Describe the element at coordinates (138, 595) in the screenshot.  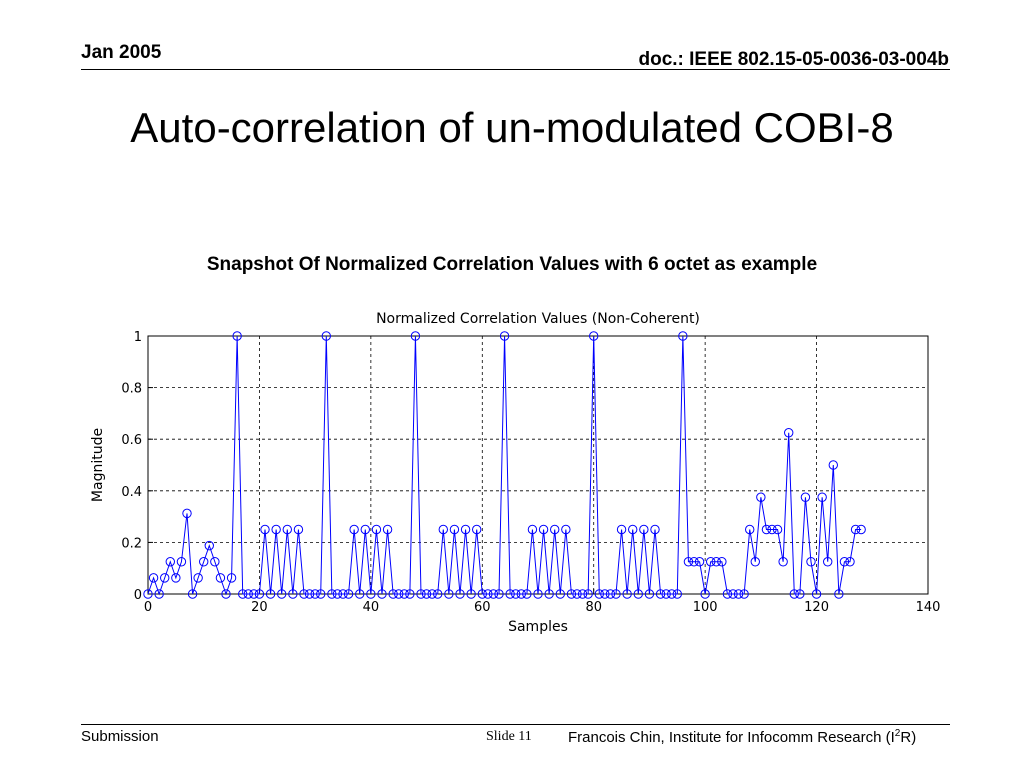
I see `y-tick-label: 0` at that location.